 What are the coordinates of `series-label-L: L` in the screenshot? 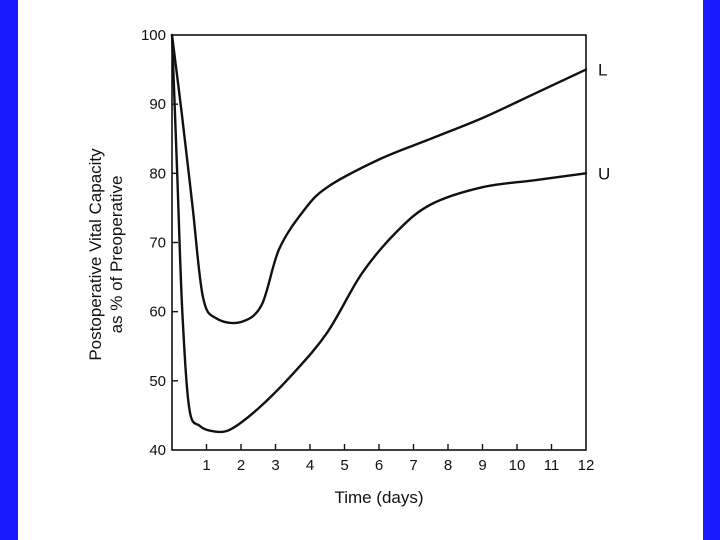 It's located at (602, 70).